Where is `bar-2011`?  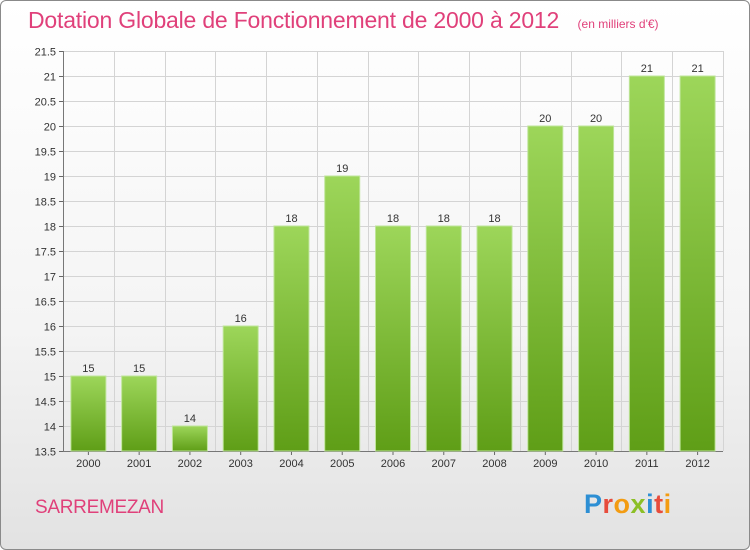
bar-2011 is located at coordinates (646, 263).